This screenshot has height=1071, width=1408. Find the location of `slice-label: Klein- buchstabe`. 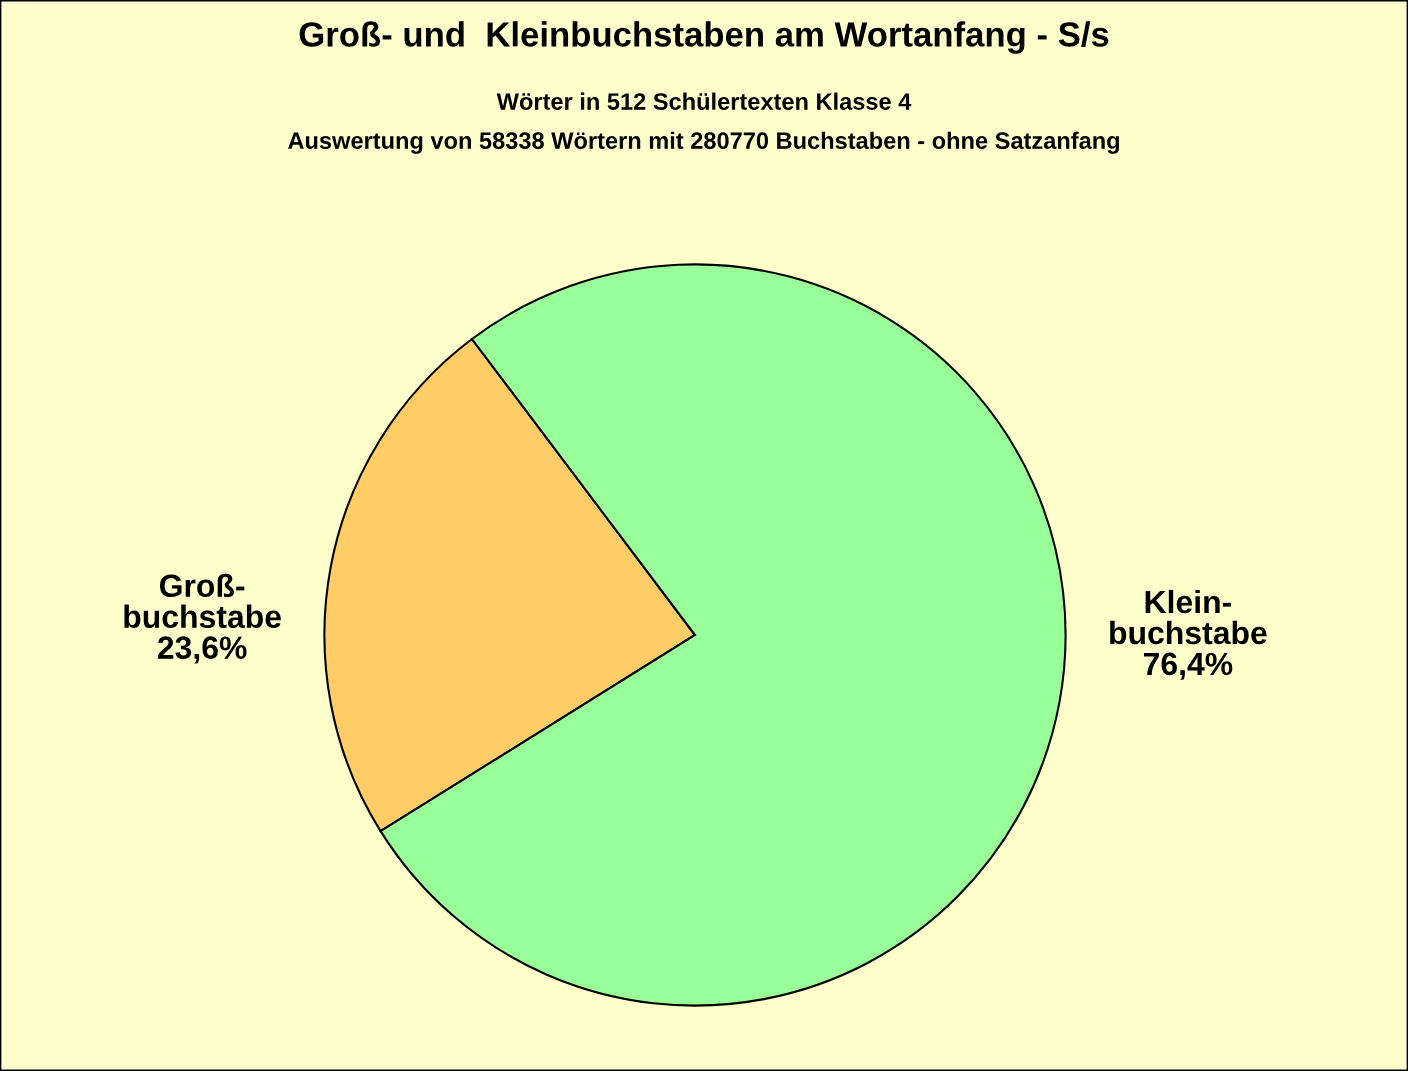

slice-label: Klein- buchstabe is located at coordinates (1188, 617).